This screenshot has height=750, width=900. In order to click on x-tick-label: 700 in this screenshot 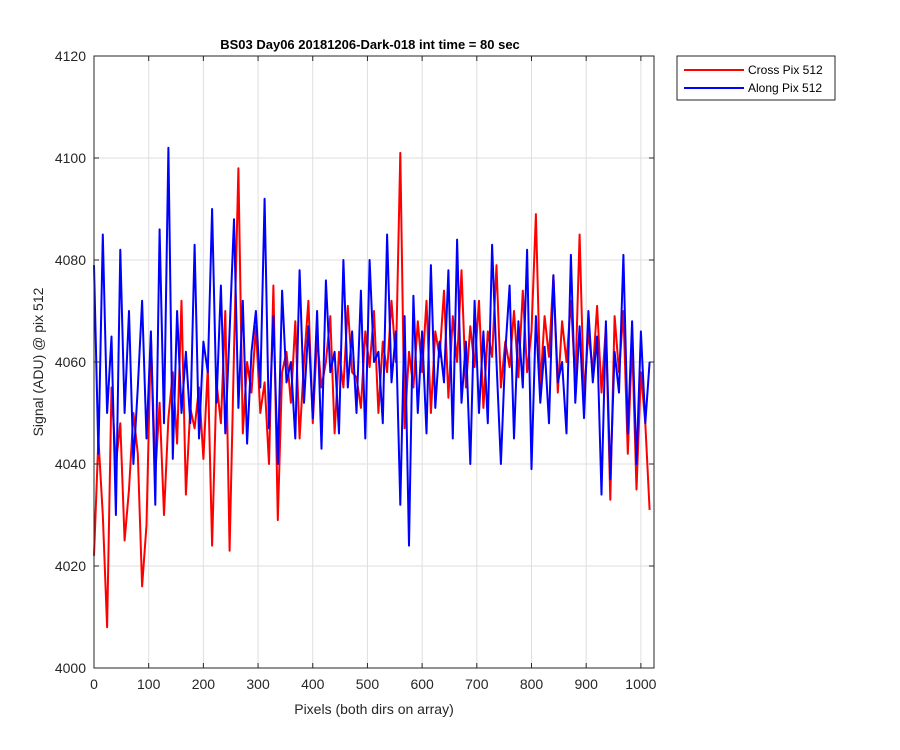, I will do `click(477, 684)`.